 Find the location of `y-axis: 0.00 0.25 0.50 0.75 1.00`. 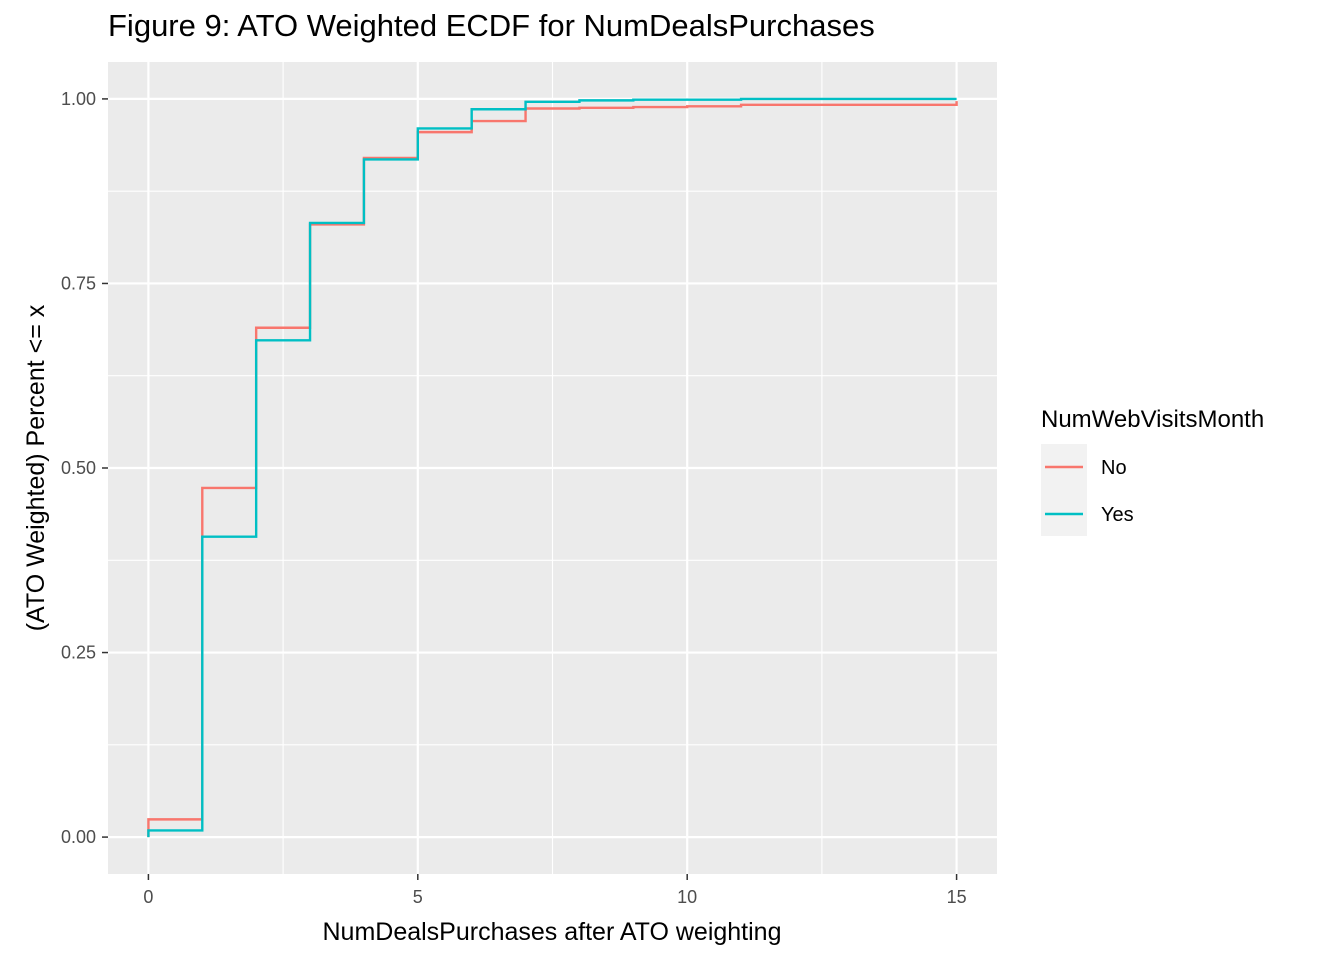

y-axis: 0.00 0.25 0.50 0.75 1.00 is located at coordinates (84, 468).